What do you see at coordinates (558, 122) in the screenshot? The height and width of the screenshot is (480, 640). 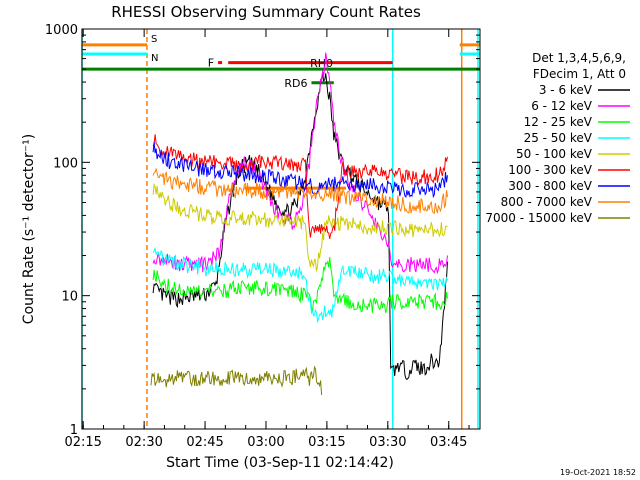 I see `legend-label-2: 12 - 25 keV` at bounding box center [558, 122].